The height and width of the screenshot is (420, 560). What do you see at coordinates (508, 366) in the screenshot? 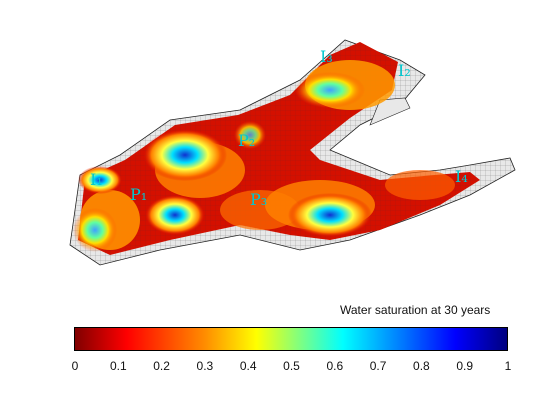
I see `colorbar-tick-label: 1` at bounding box center [508, 366].